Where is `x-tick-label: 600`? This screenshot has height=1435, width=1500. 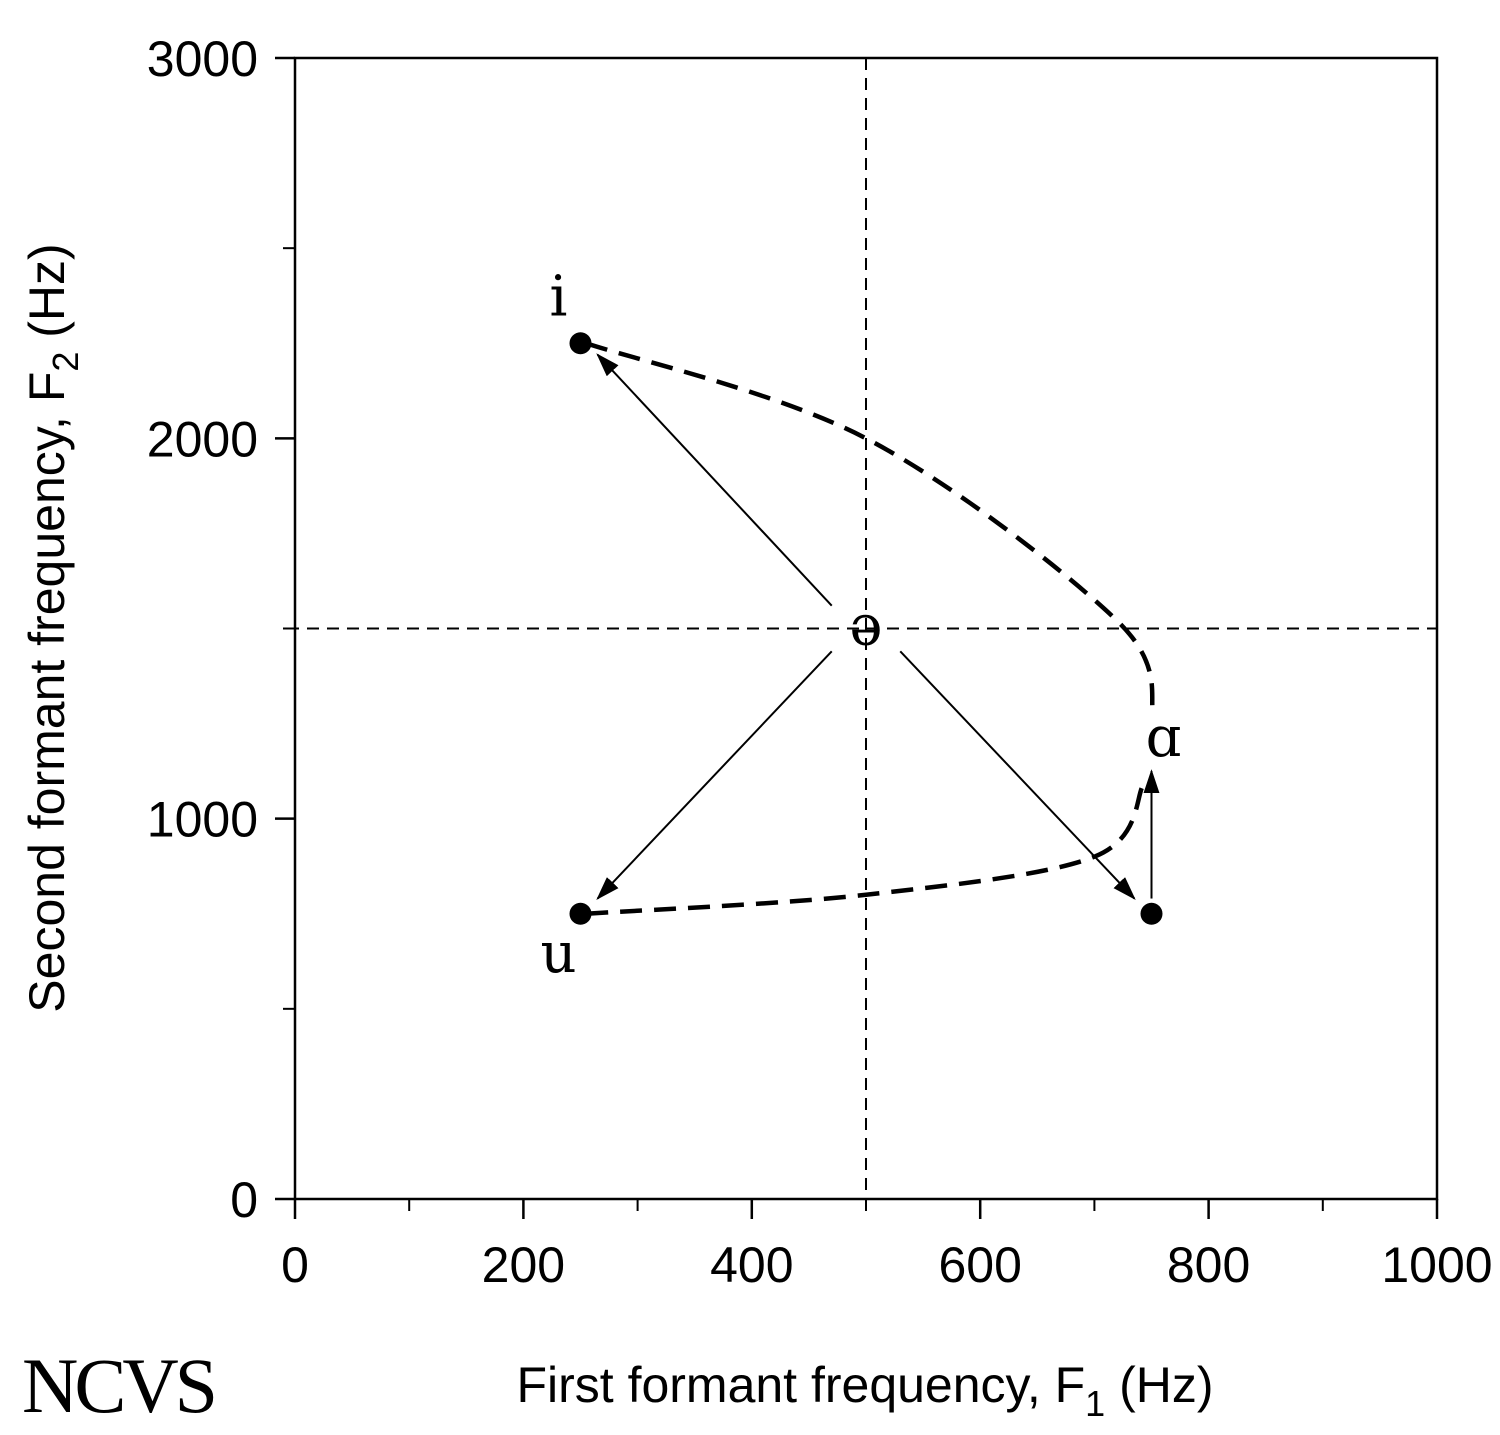
x-tick-label: 600 is located at coordinates (979, 1265).